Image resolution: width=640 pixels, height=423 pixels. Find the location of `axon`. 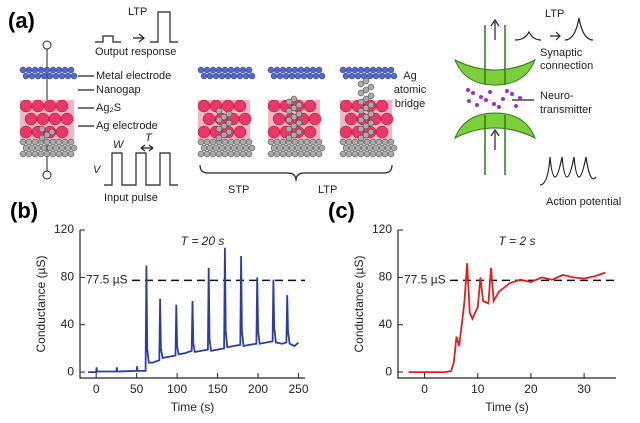

axon is located at coordinates (495, 100).